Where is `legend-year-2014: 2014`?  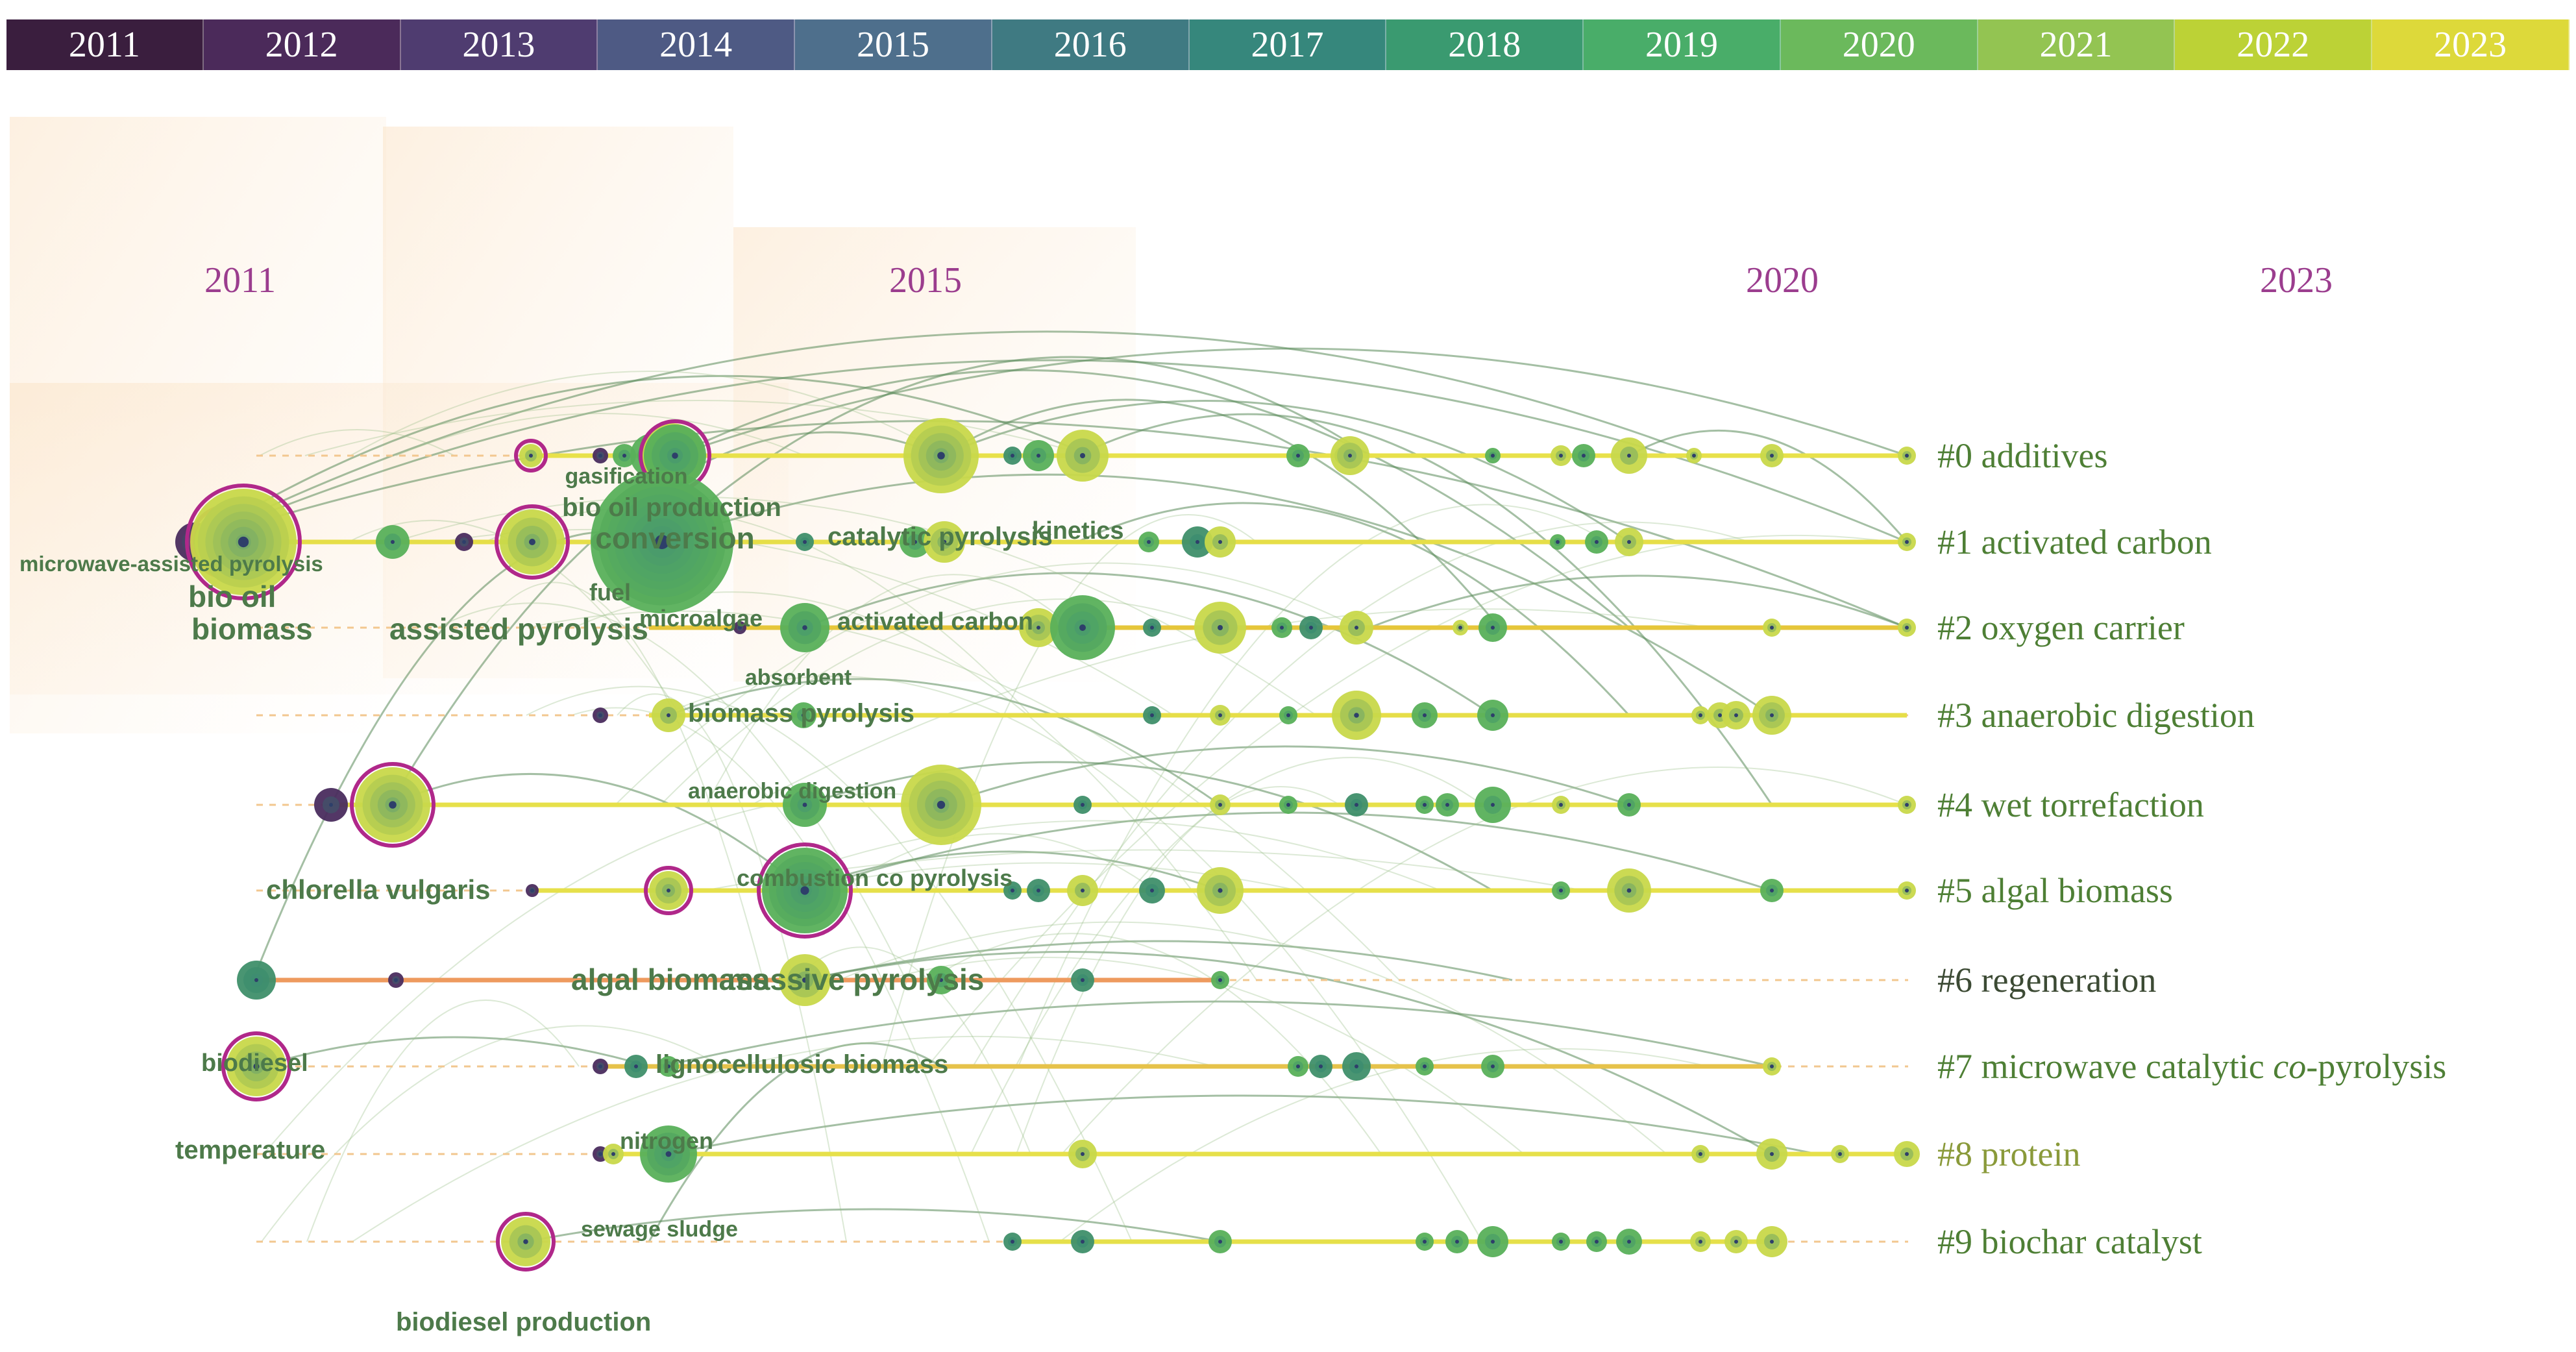 legend-year-2014: 2014 is located at coordinates (697, 44).